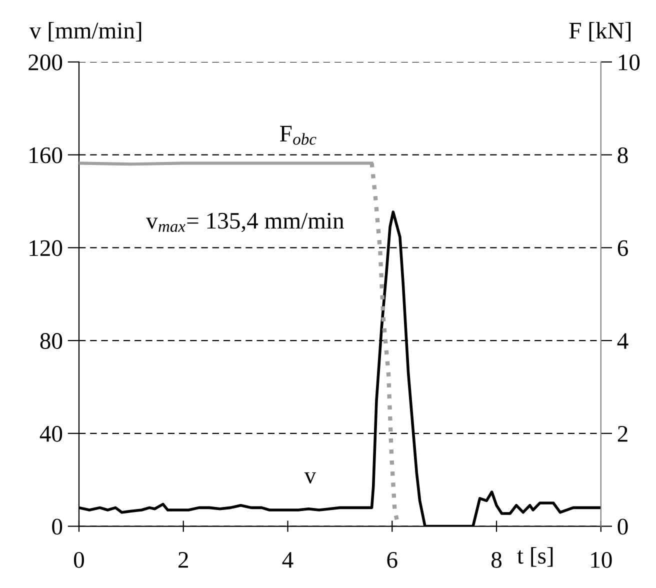 This screenshot has width=656, height=588. What do you see at coordinates (623, 526) in the screenshot?
I see `y2-tick-label: 0` at bounding box center [623, 526].